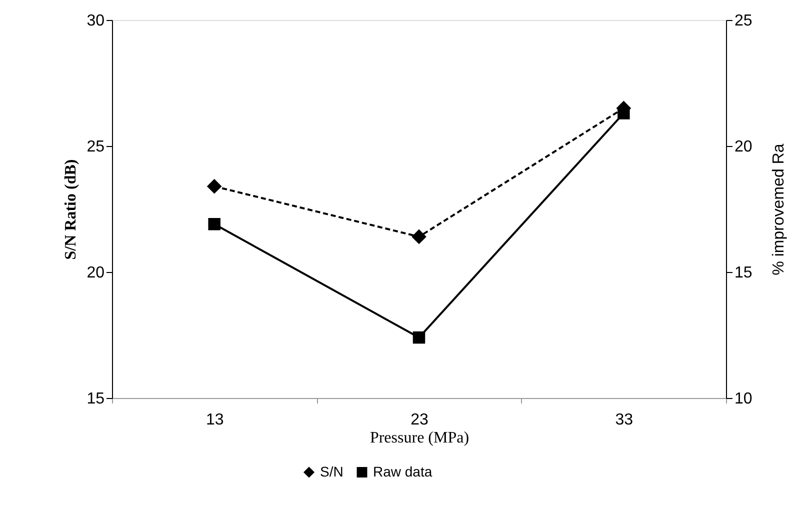 This screenshot has height=517, width=812. I want to click on legend-label: S/N, so click(332, 471).